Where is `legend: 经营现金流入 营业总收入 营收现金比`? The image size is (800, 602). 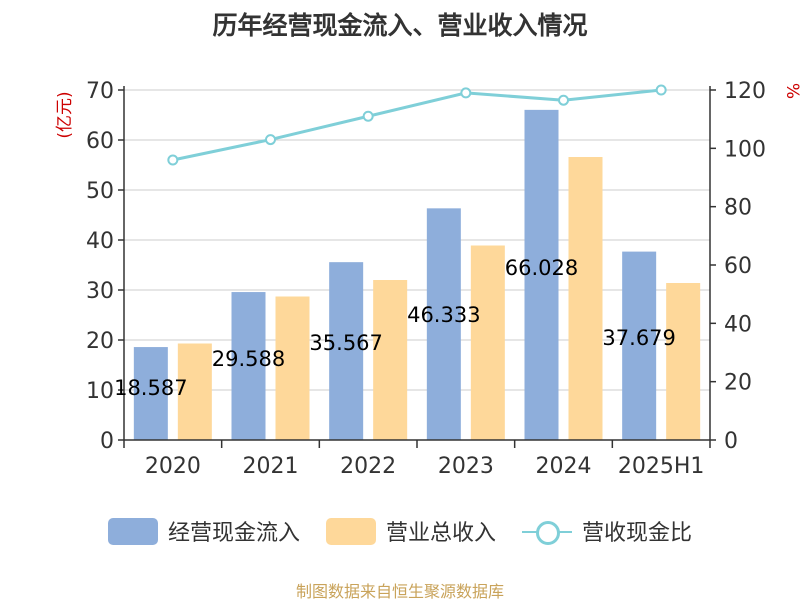
legend: 经营现金流入 营业总收入 营收现金比 is located at coordinates (400, 531).